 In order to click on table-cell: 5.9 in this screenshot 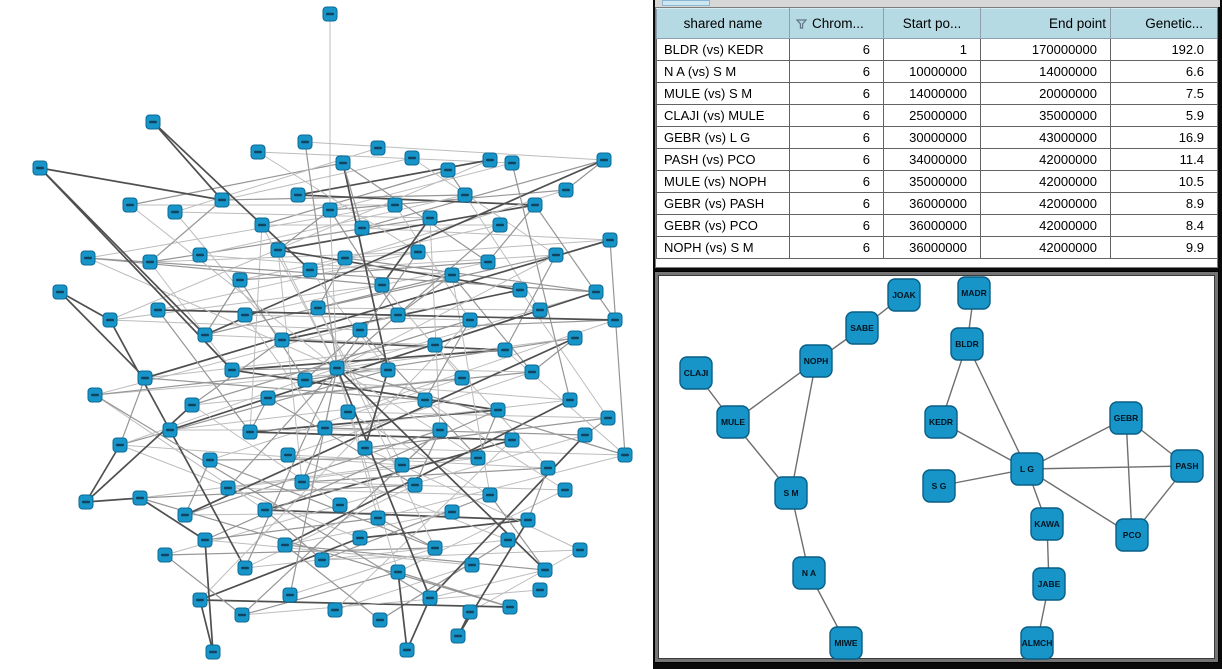, I will do `click(1163, 115)`.